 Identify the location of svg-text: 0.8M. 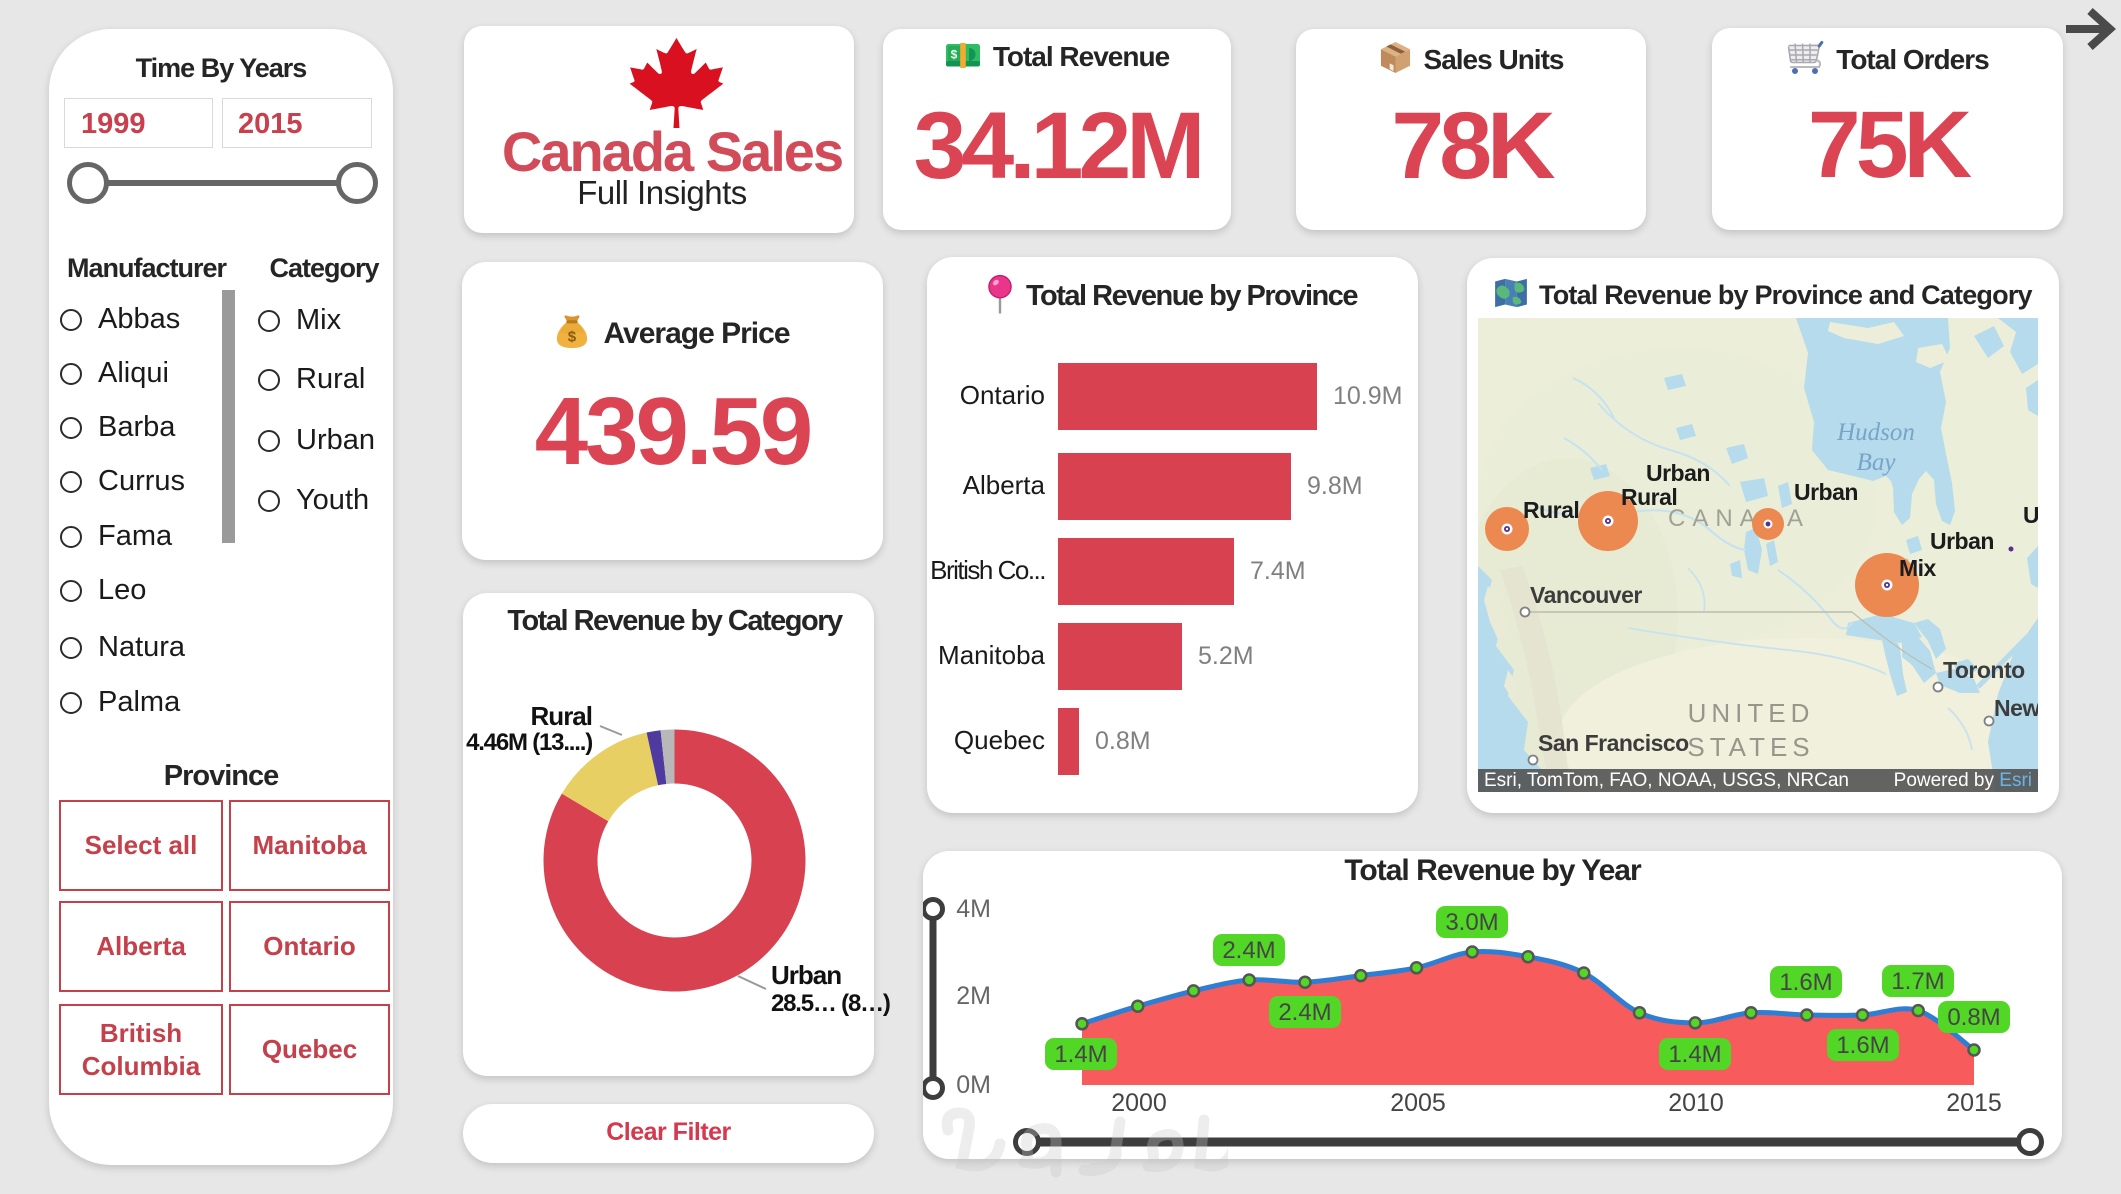
(1973, 1017).